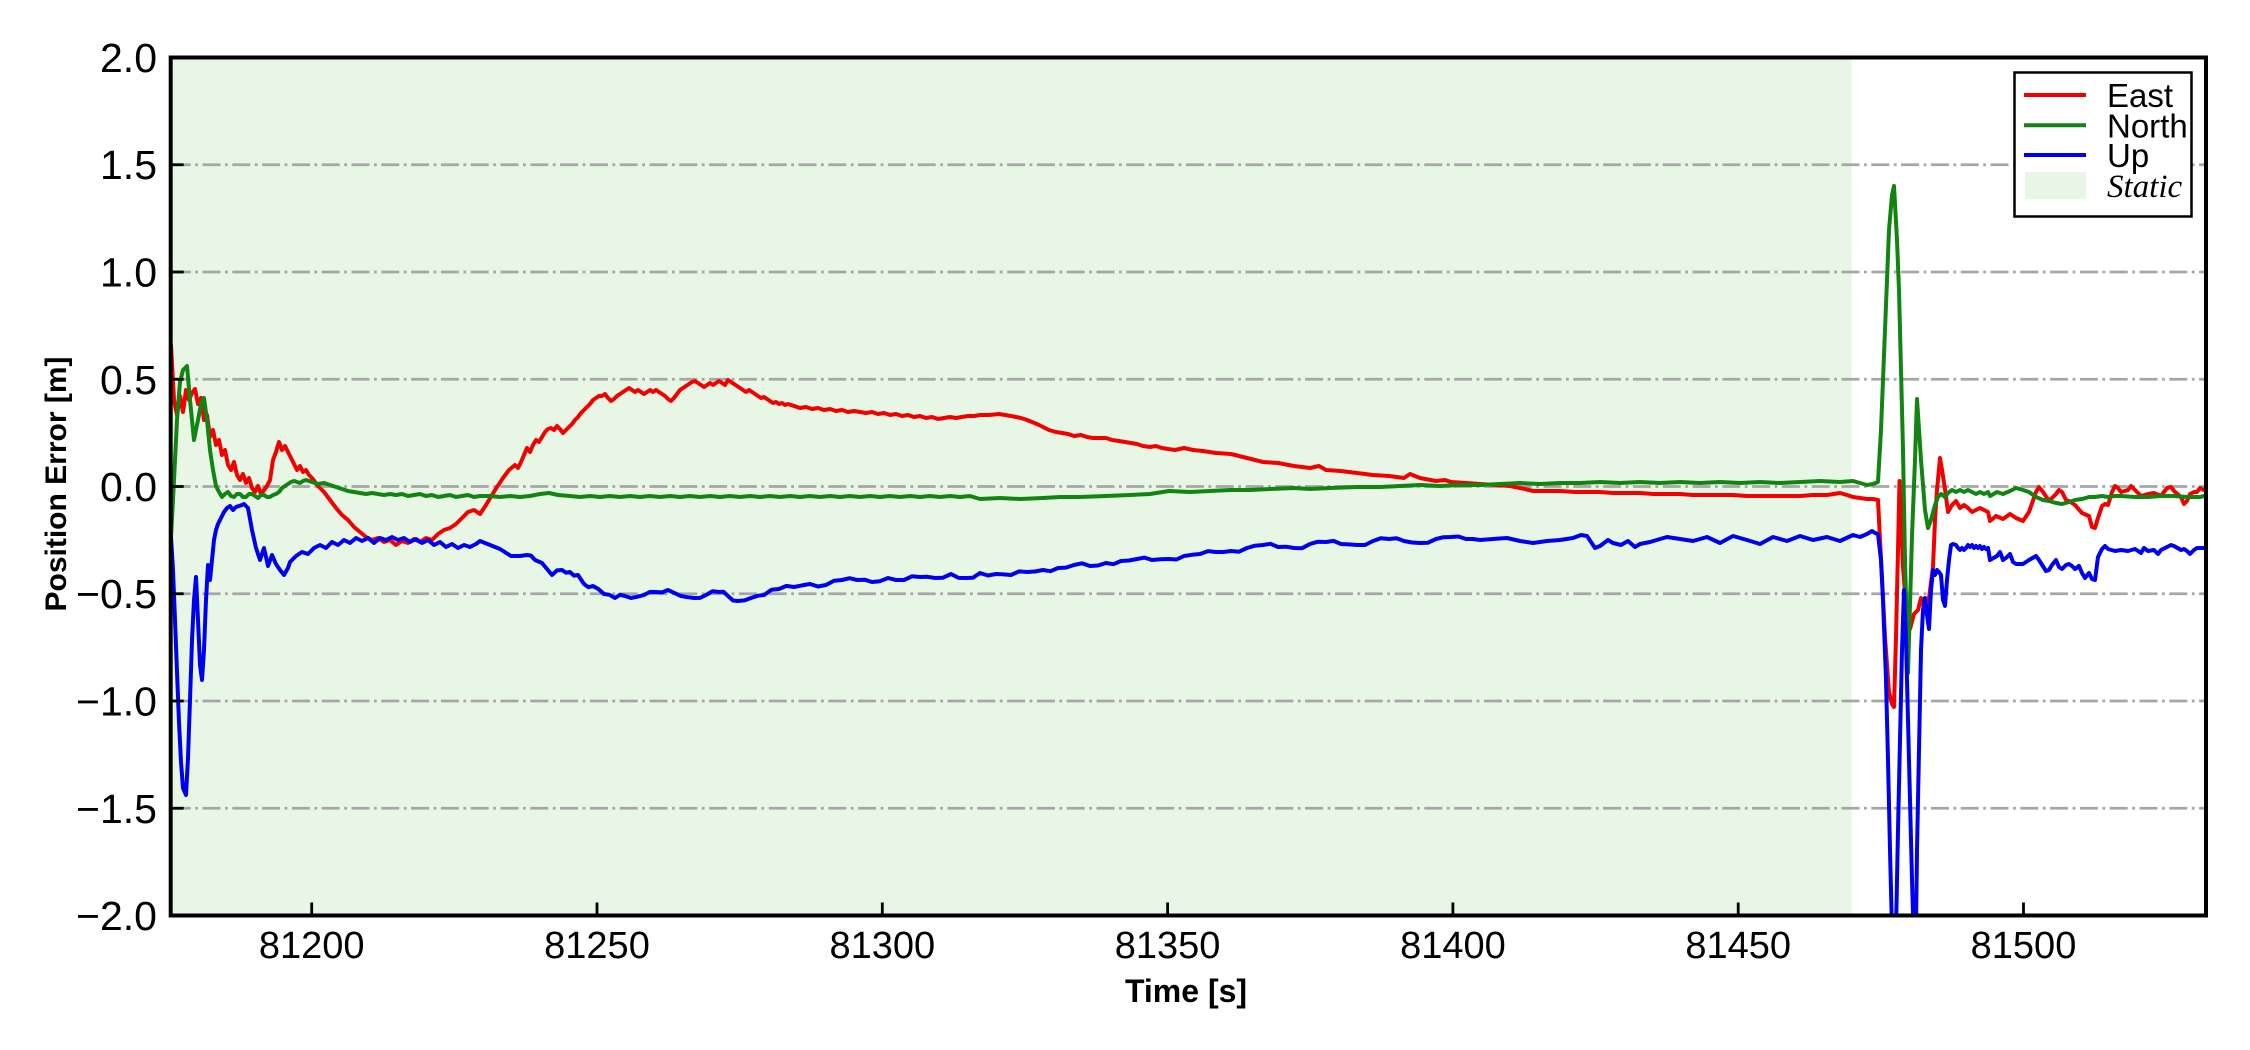 This screenshot has width=2250, height=1050. What do you see at coordinates (128, 58) in the screenshot?
I see `svg-text: 2.0` at bounding box center [128, 58].